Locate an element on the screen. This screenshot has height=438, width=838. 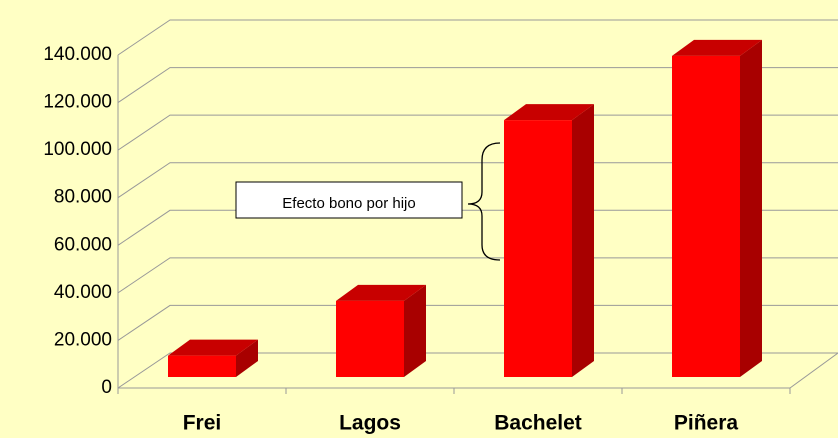
annotation-box is located at coordinates (349, 200).